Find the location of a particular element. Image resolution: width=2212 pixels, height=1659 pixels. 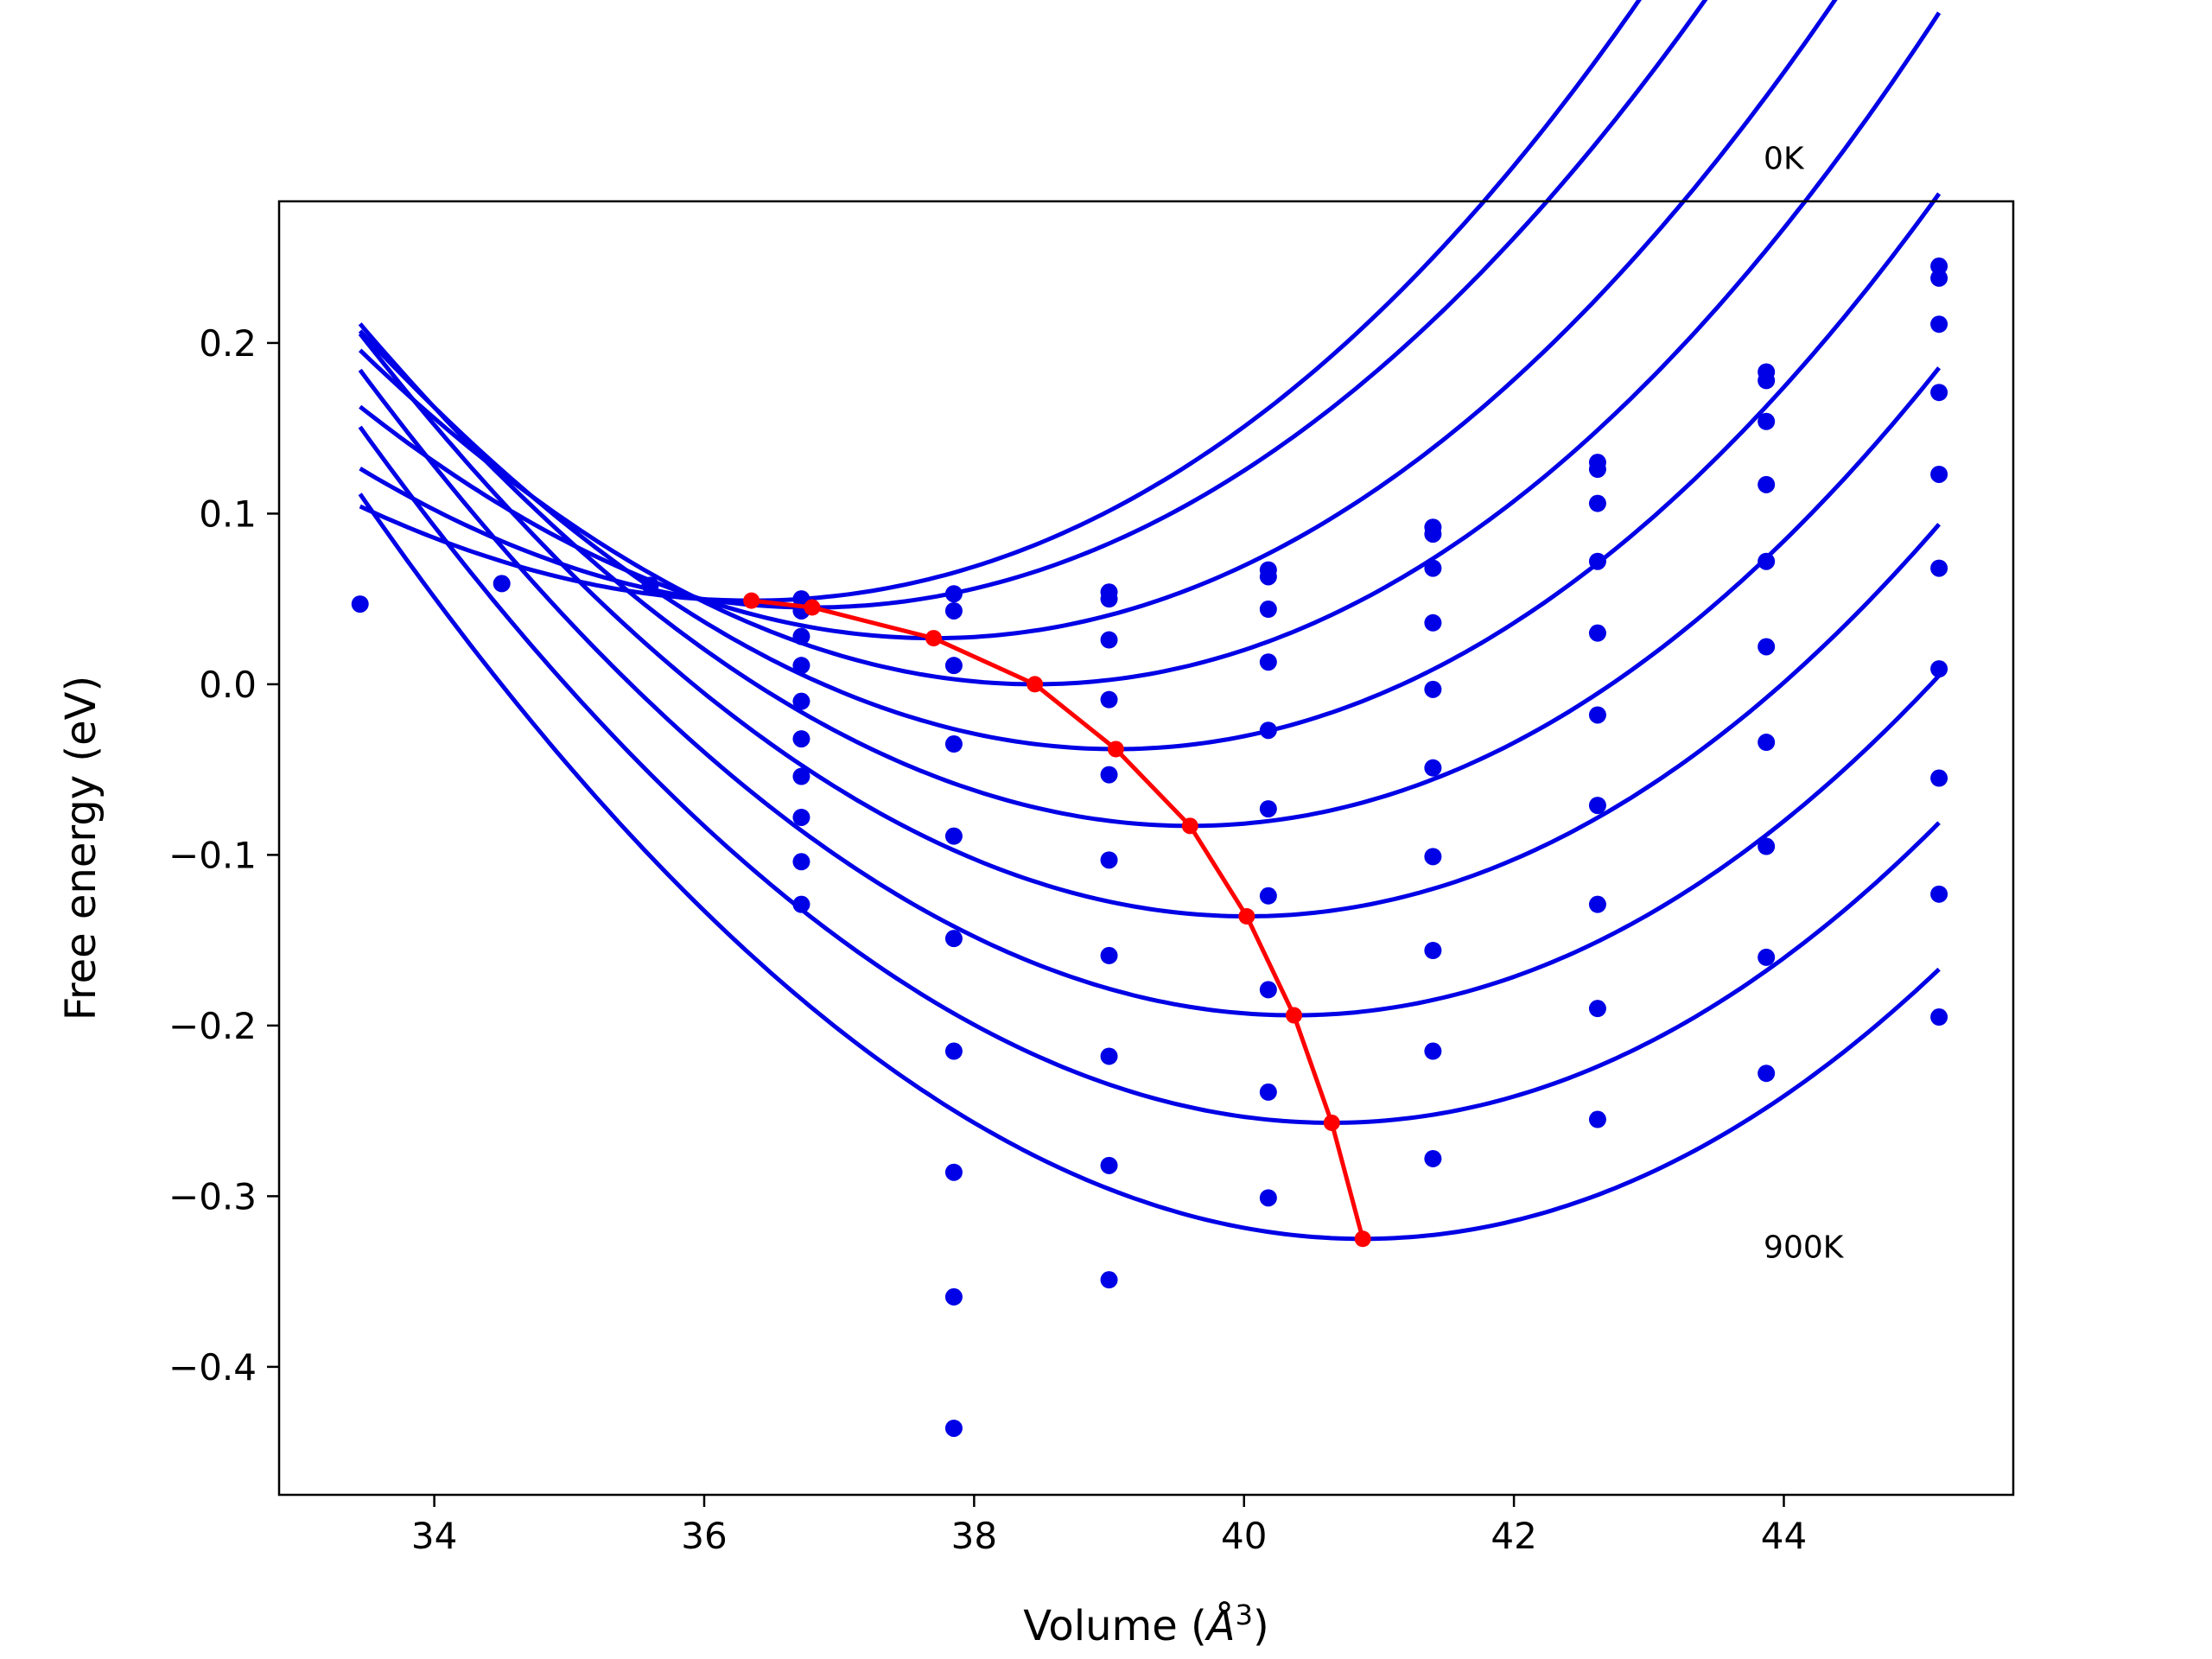

annotations: 0K 900K is located at coordinates (1804, 703).